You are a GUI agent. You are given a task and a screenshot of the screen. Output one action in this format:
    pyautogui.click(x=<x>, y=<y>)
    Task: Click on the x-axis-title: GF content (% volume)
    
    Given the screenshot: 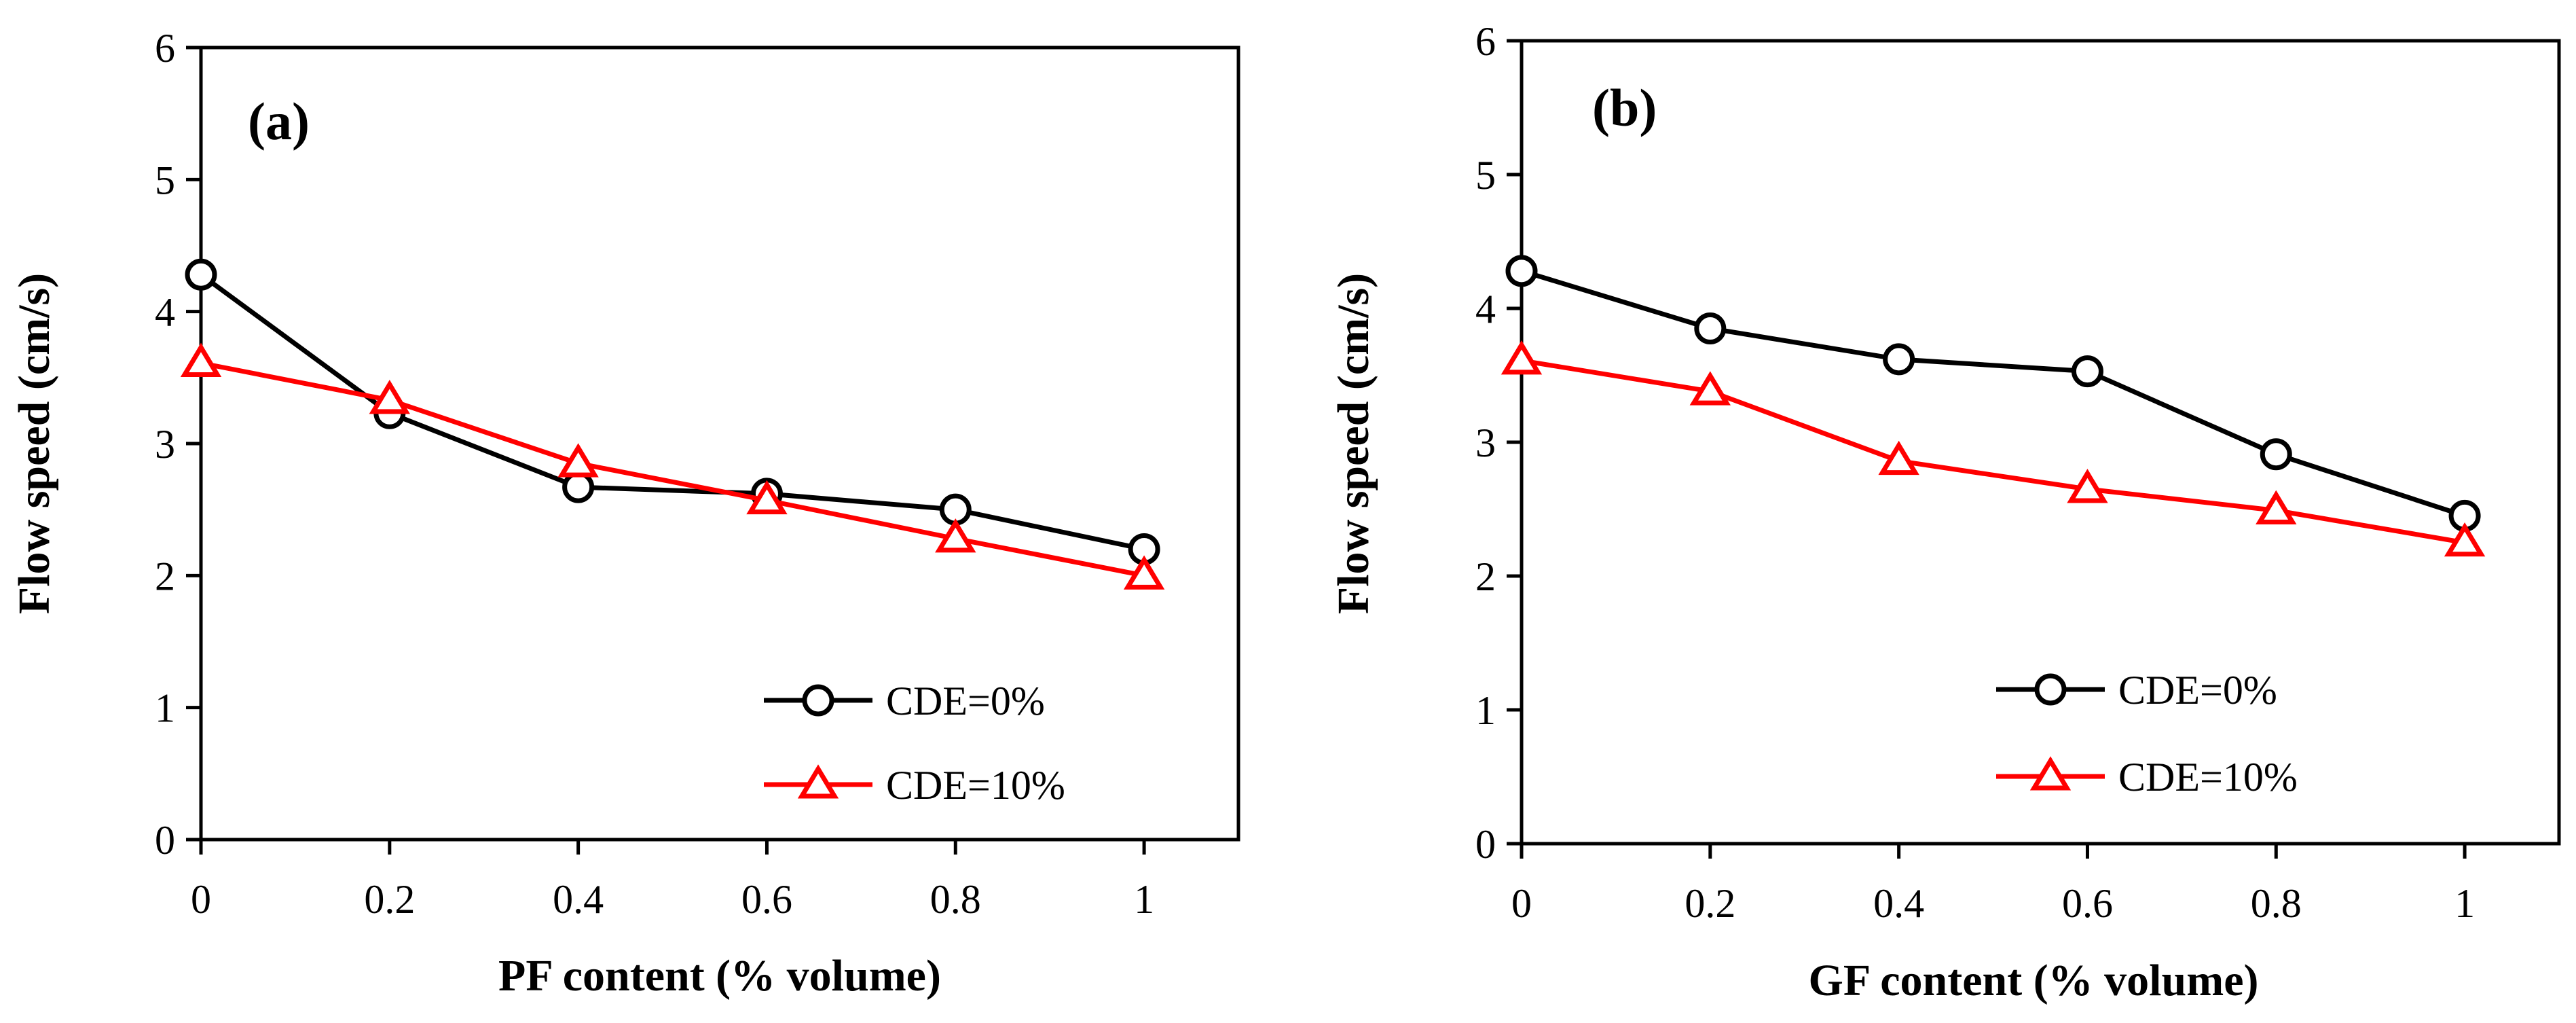 What is the action you would take?
    pyautogui.click(x=2034, y=980)
    